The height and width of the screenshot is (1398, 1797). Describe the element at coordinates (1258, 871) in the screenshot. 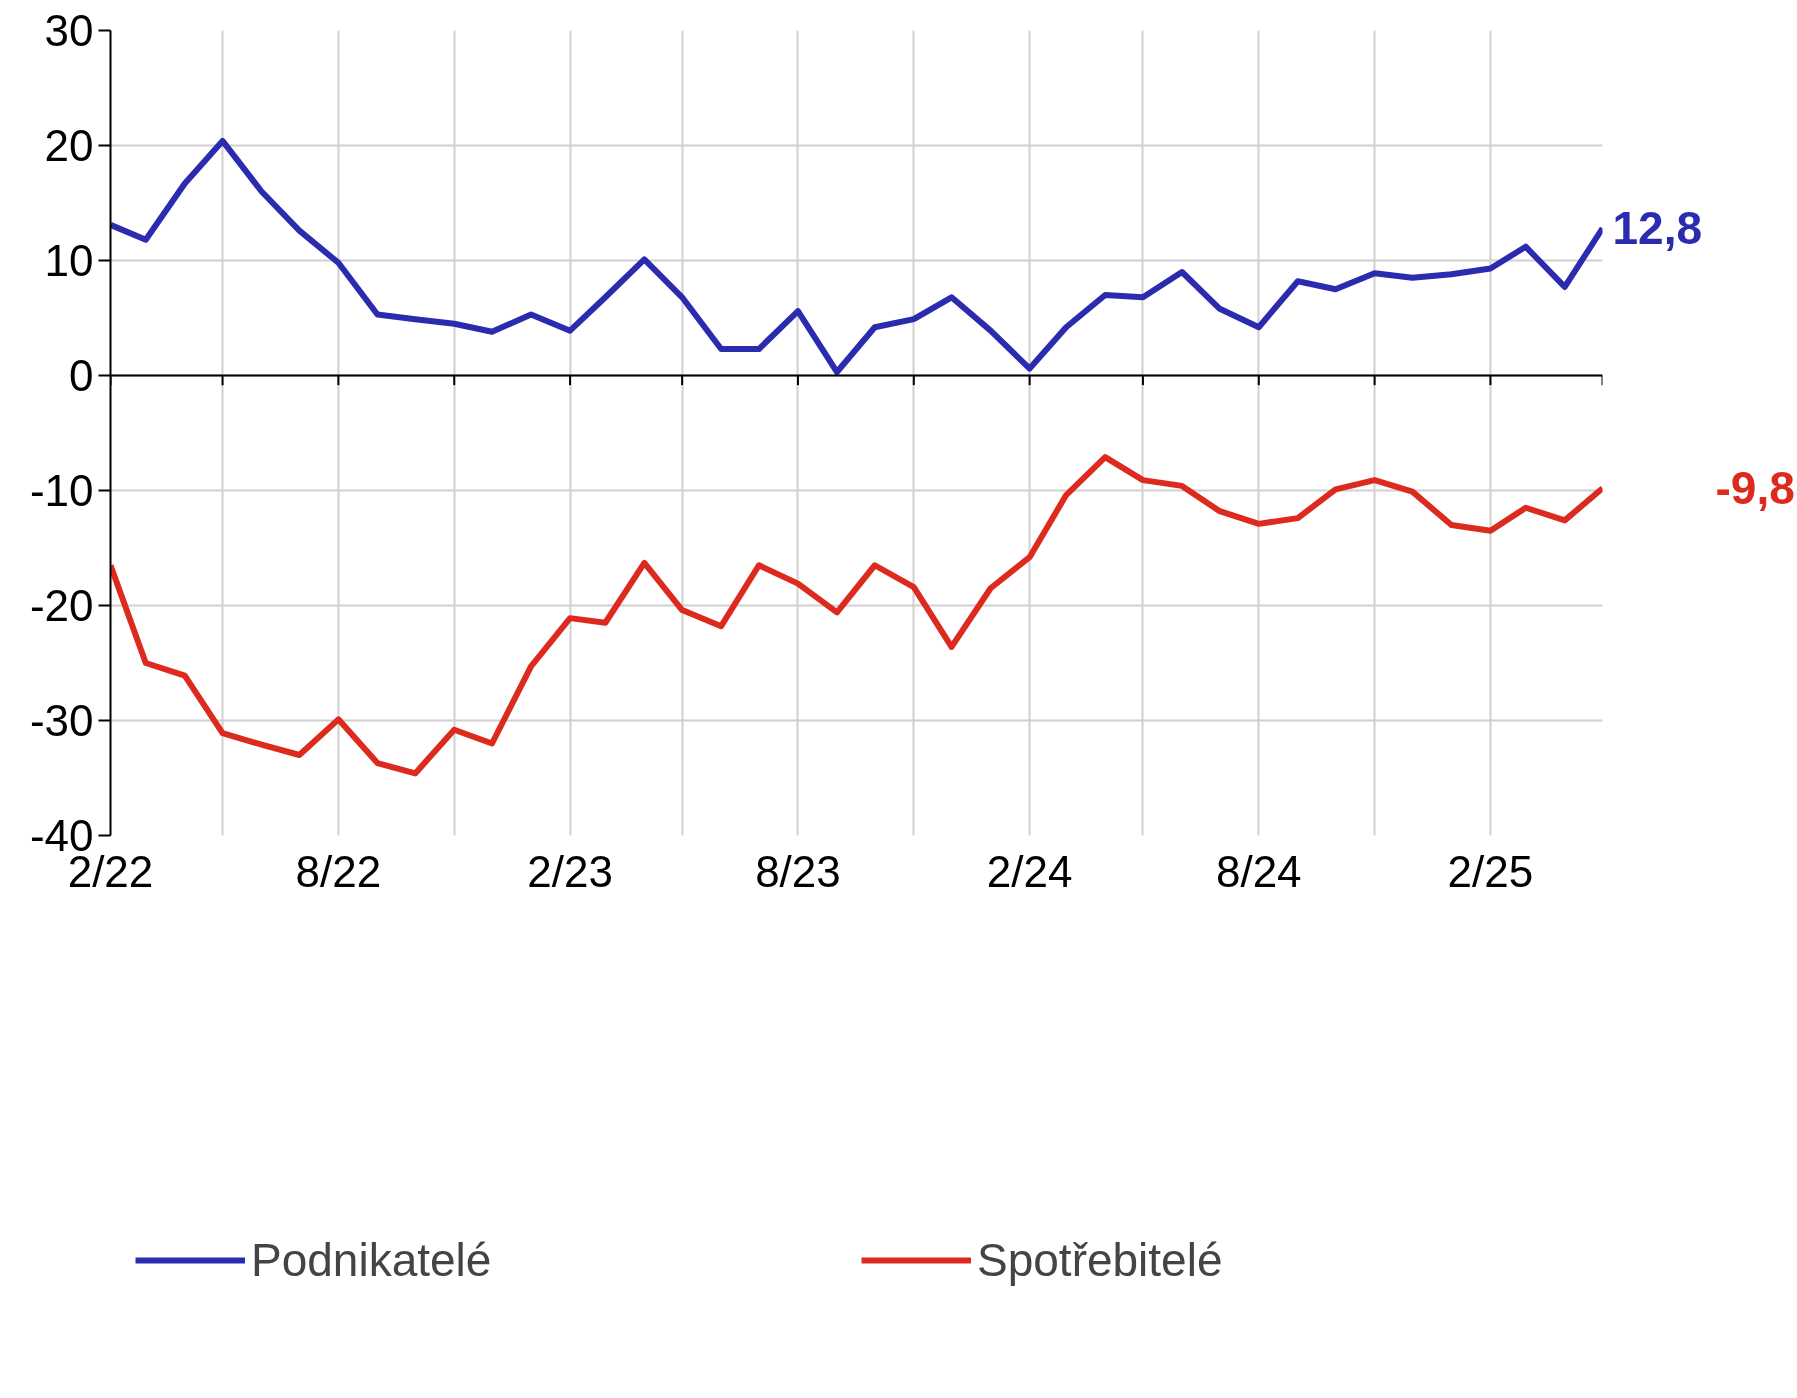

I see `x-tick-label: 8/24` at that location.